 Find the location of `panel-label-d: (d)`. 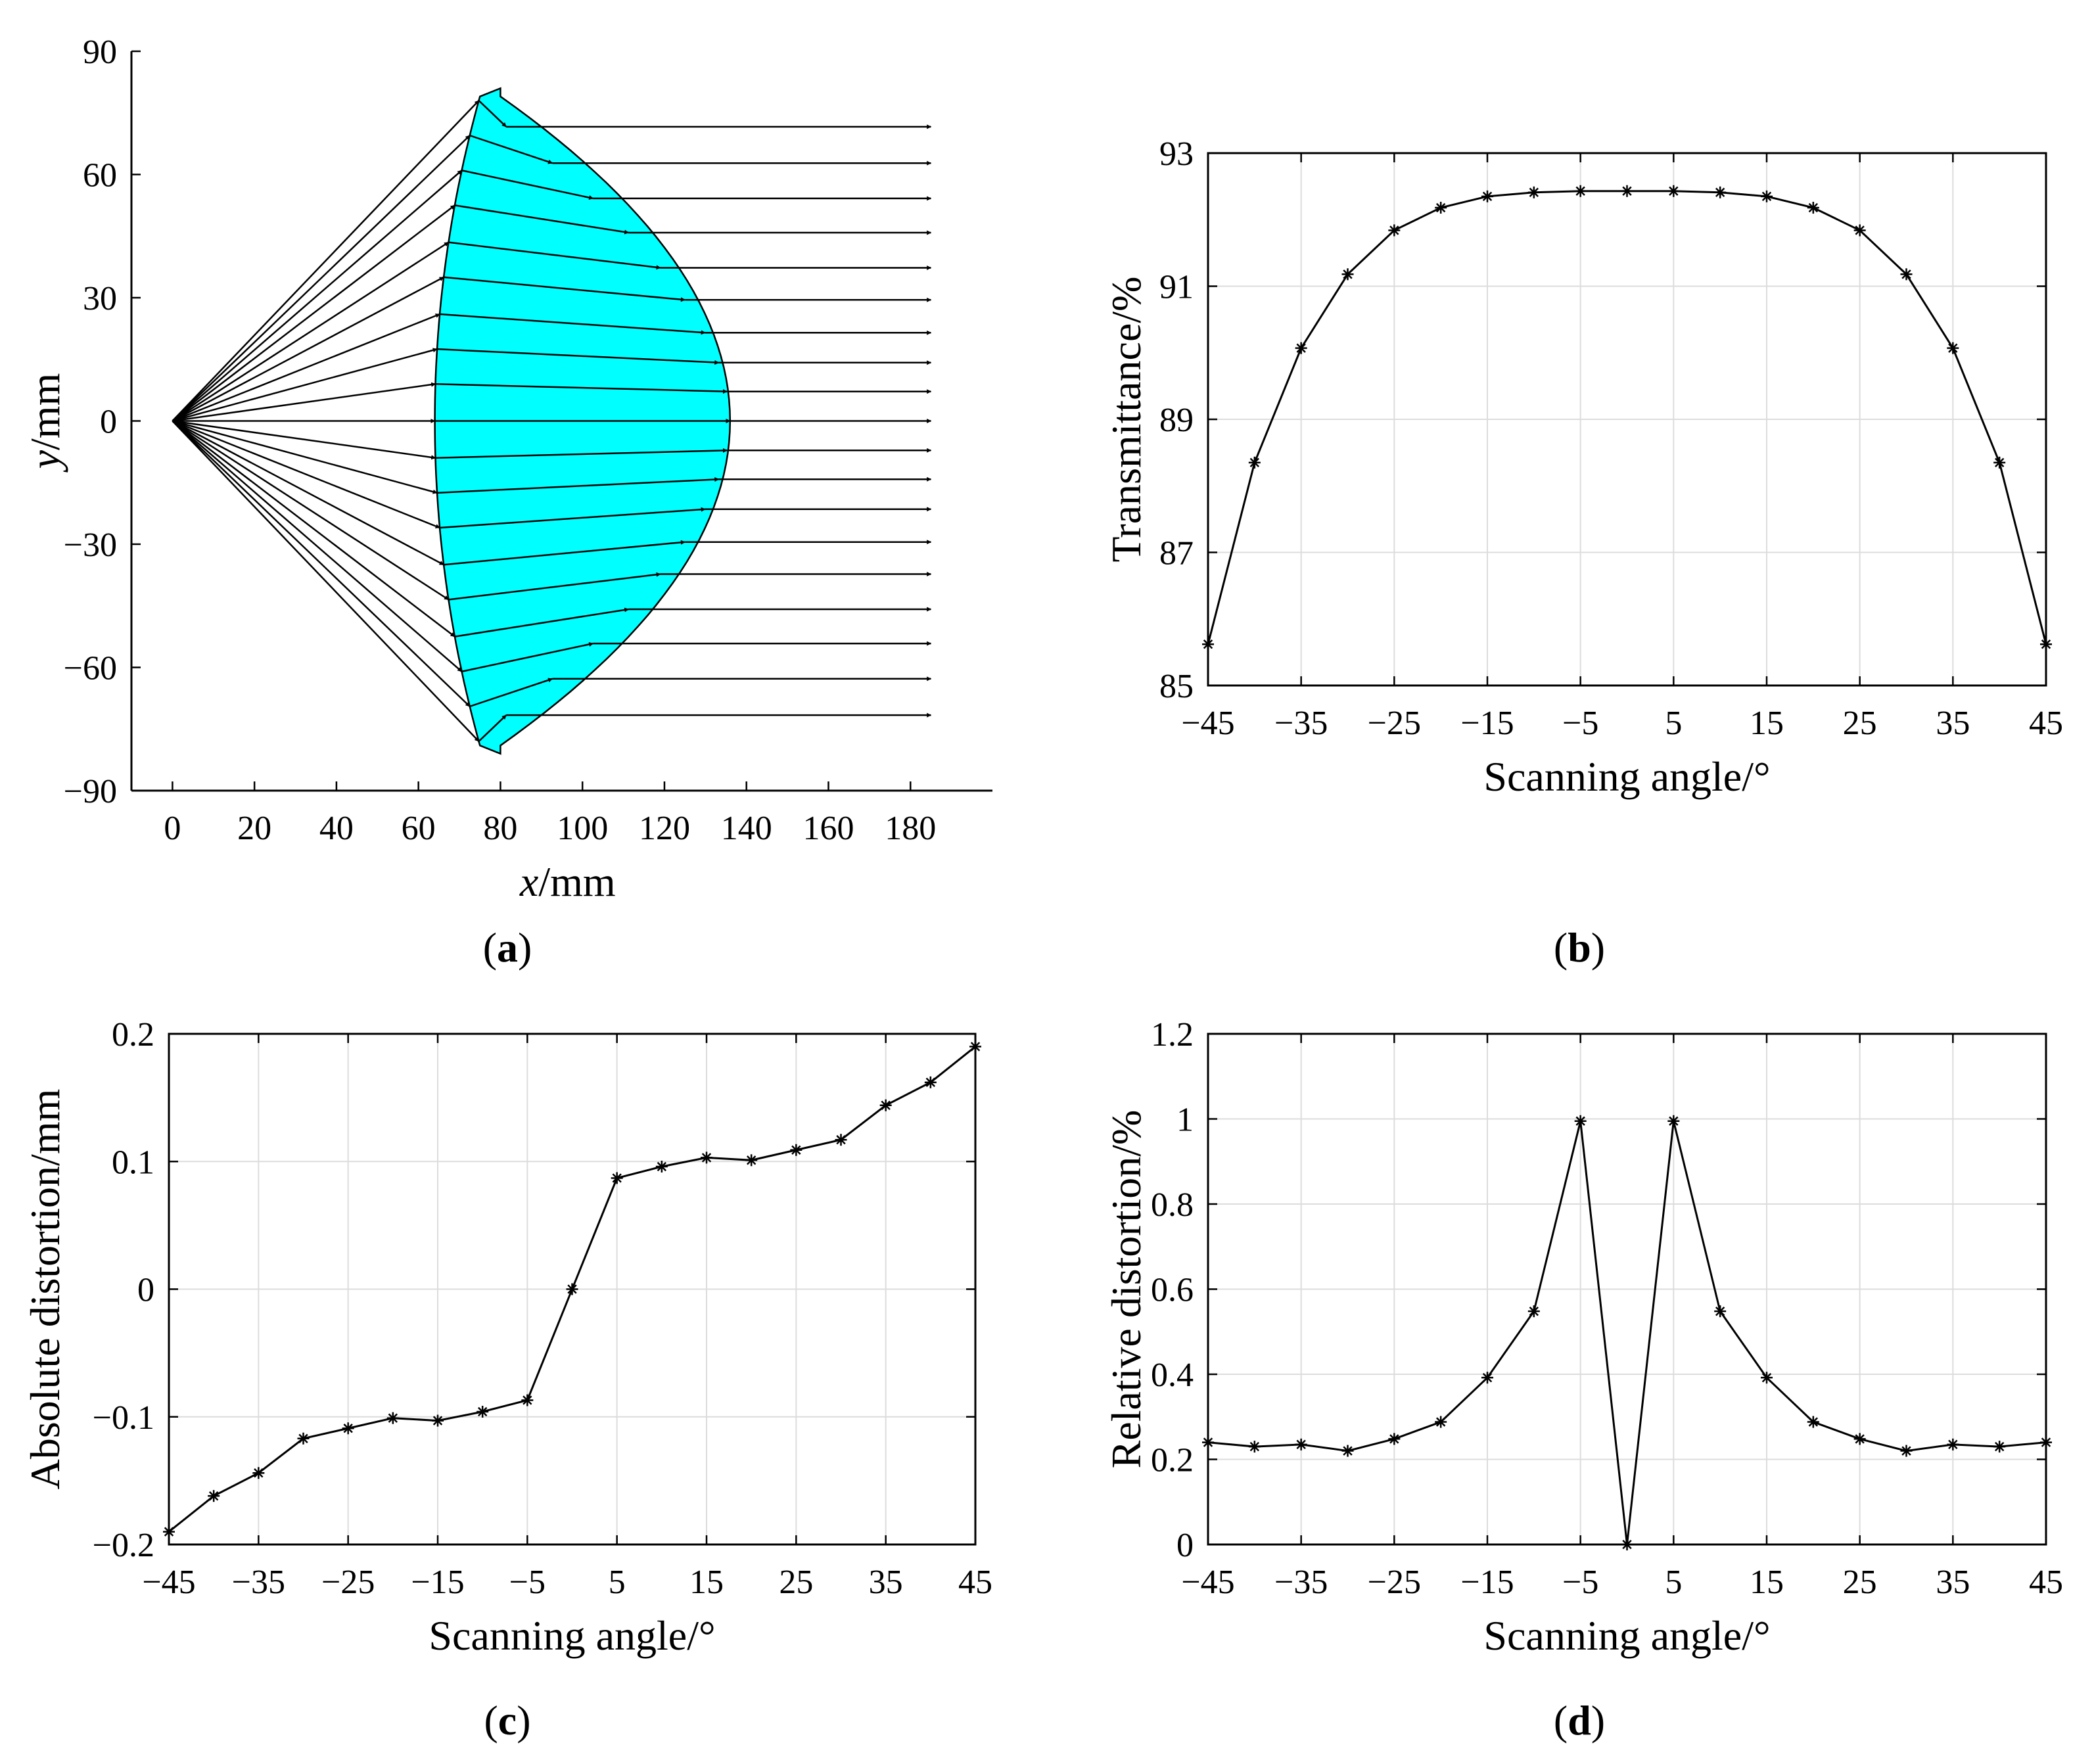

panel-label-d: (d) is located at coordinates (1579, 1720).